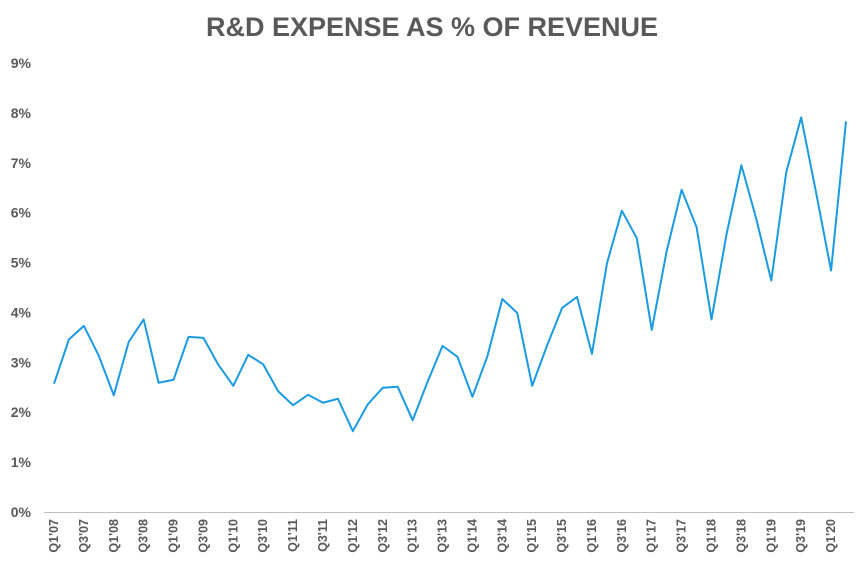  I want to click on x-tick-label: Q3'07, so click(84, 536).